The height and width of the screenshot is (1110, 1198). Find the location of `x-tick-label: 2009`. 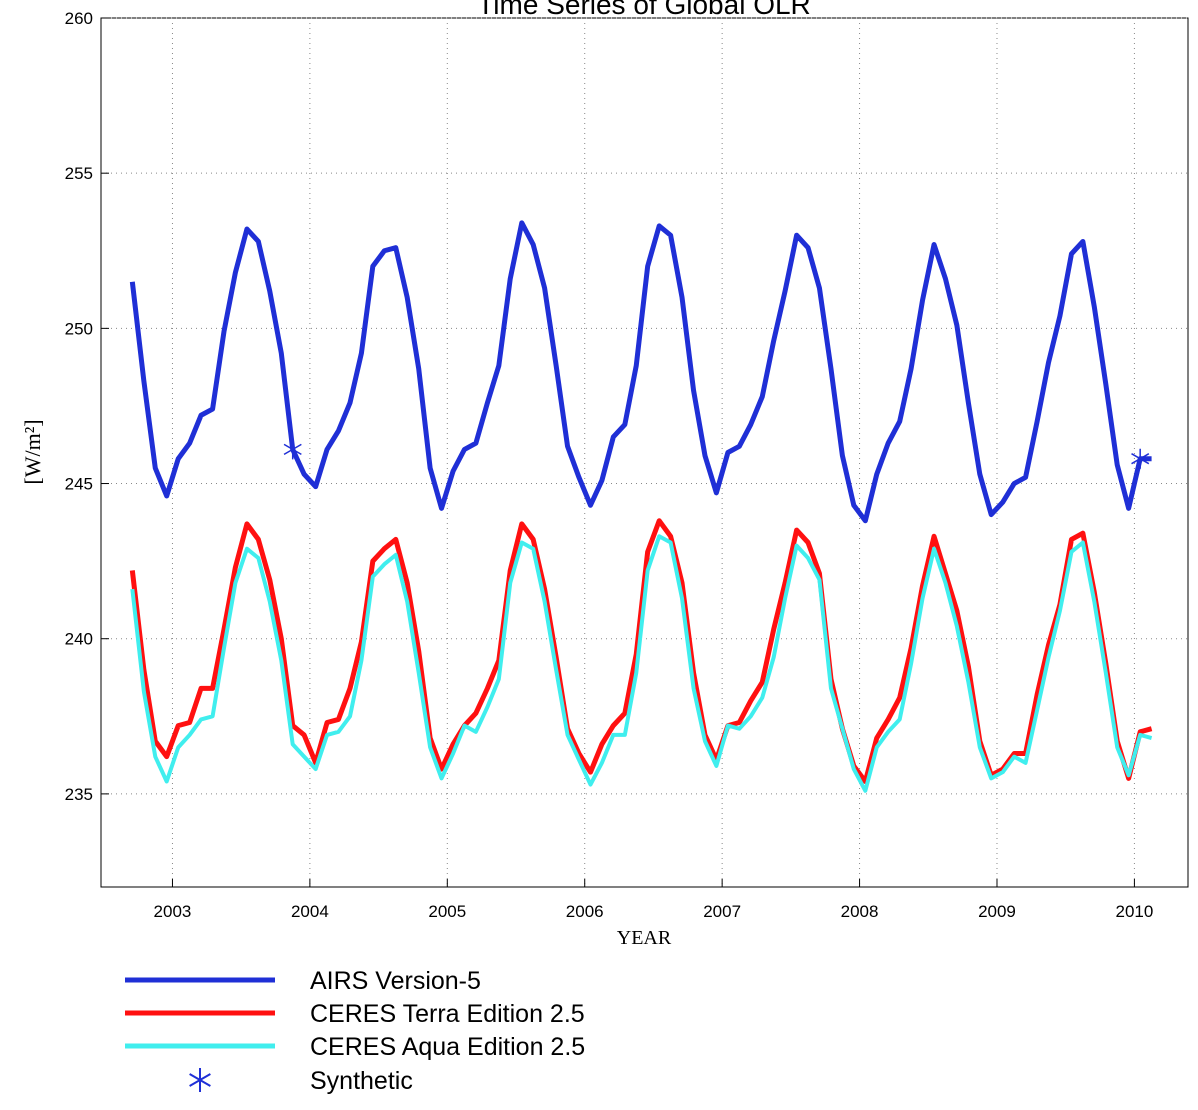

x-tick-label: 2009 is located at coordinates (997, 911).